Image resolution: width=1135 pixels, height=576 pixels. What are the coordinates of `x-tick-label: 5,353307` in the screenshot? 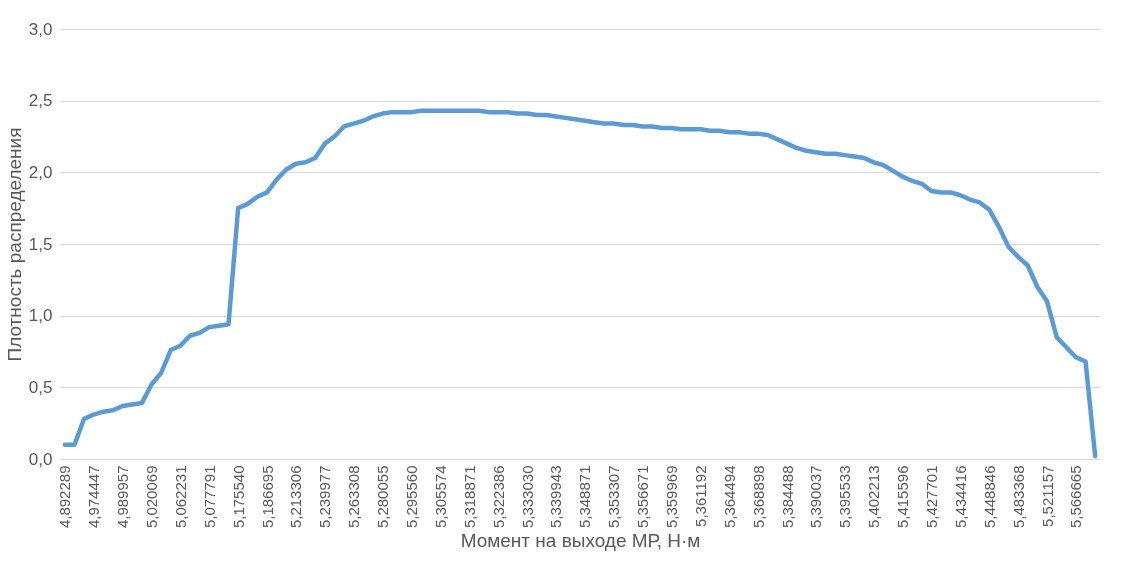 It's located at (614, 497).